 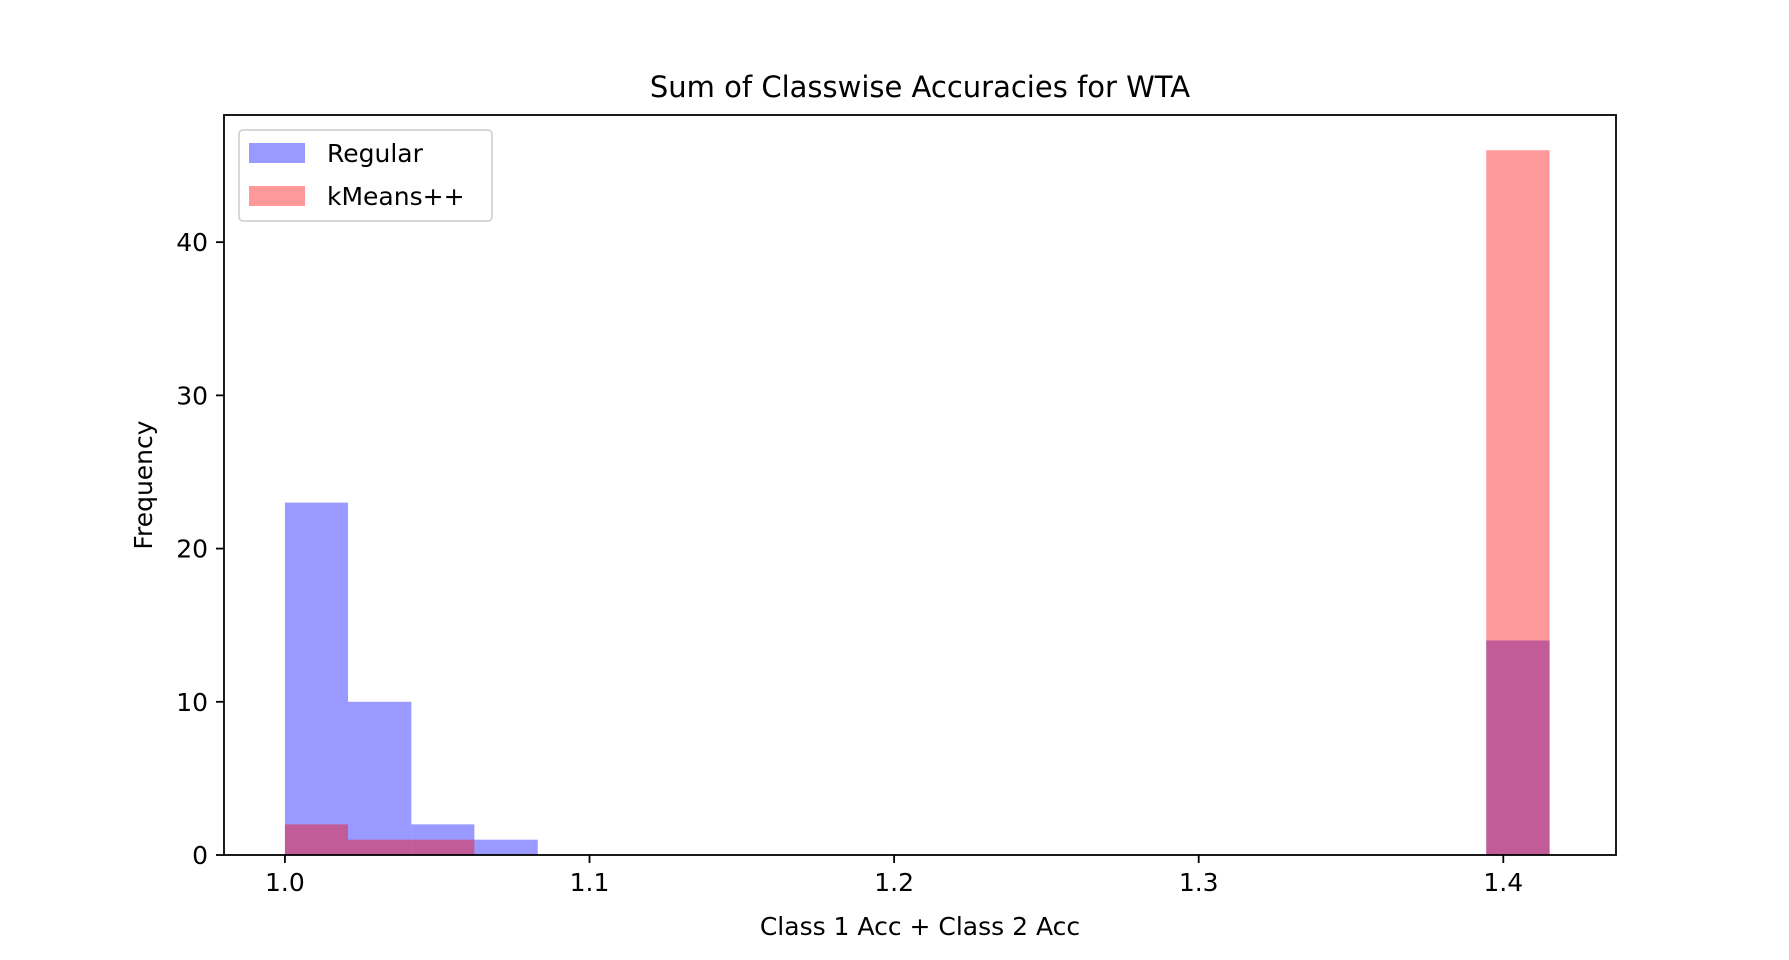 I want to click on x-tick-label: 1.4, so click(x=1503, y=882).